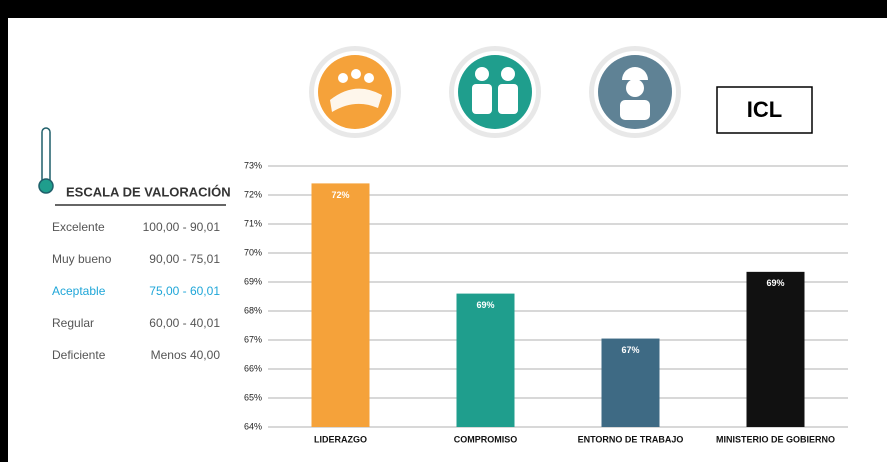  I want to click on scale-name: Aceptable, so click(79, 291).